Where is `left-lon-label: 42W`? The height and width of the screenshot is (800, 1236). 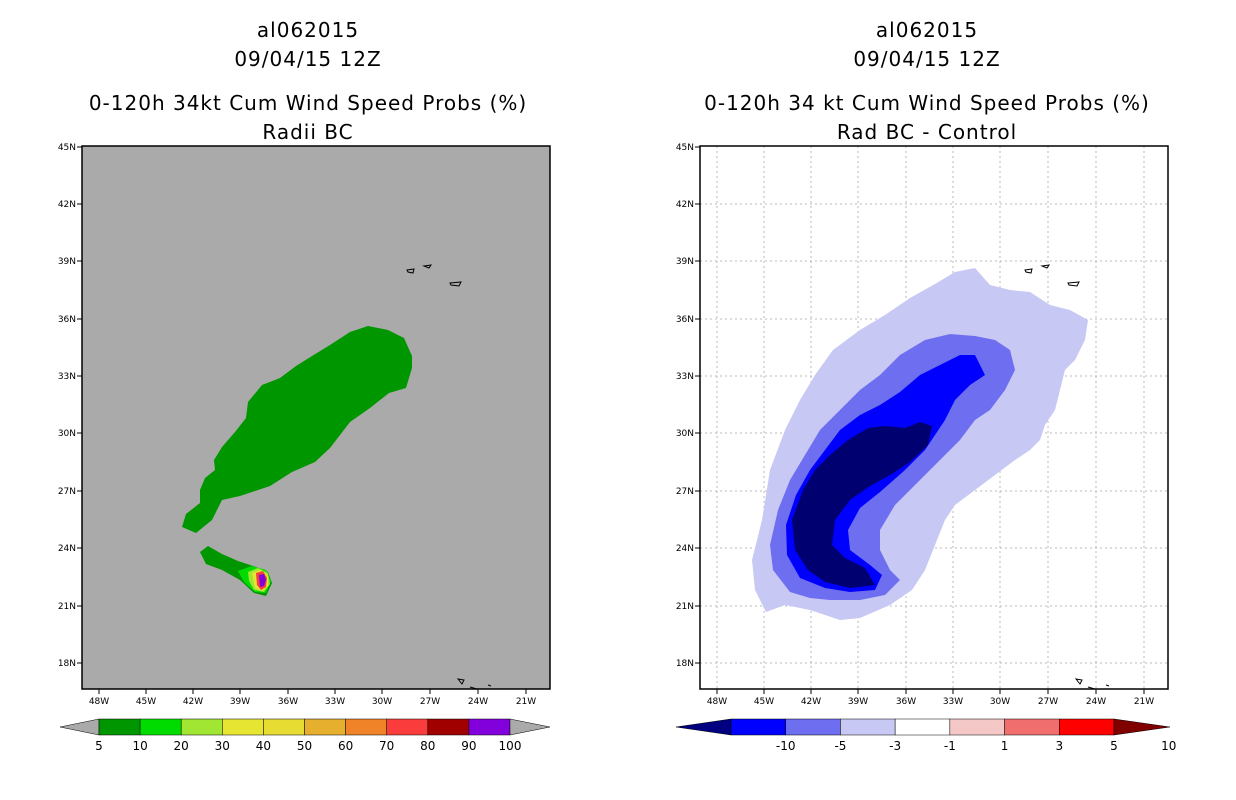
left-lon-label: 42W is located at coordinates (193, 702).